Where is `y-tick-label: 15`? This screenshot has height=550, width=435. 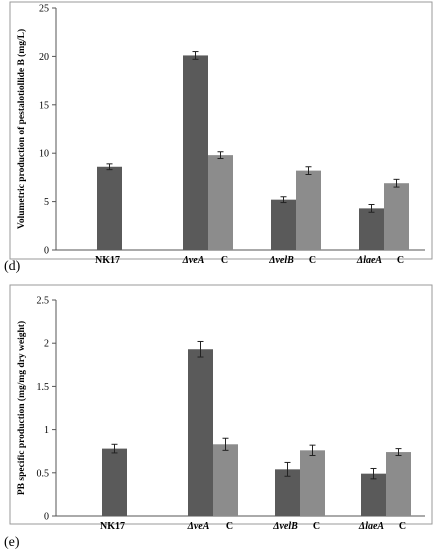
y-tick-label: 15 is located at coordinates (44, 105).